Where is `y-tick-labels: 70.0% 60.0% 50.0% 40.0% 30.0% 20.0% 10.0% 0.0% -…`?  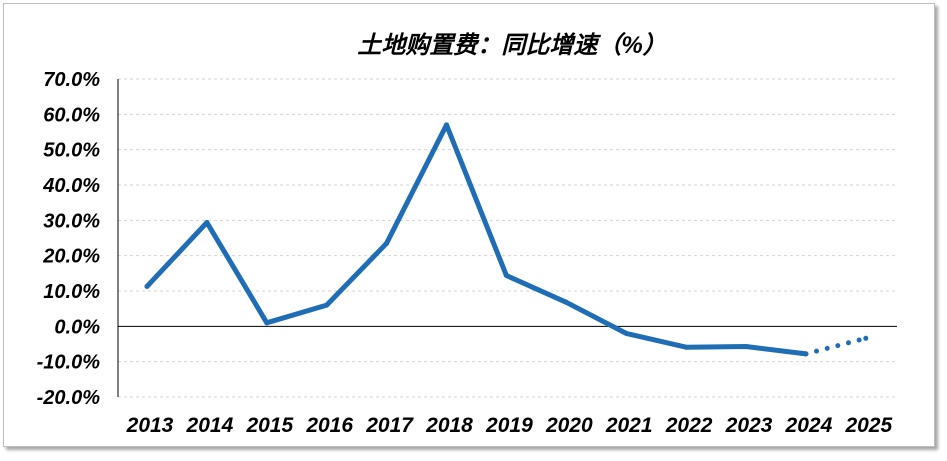 y-tick-labels: 70.0% 60.0% 50.0% 40.0% 30.0% 20.0% 10.0% 0.0% -… is located at coordinates (69, 239).